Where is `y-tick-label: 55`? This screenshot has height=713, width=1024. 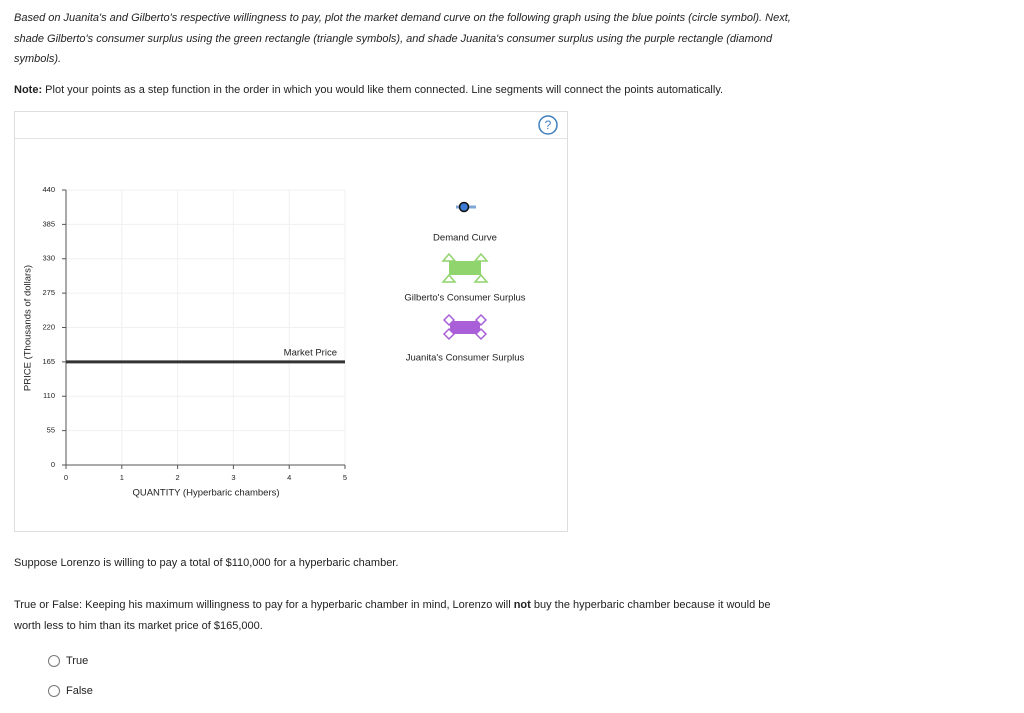 y-tick-label: 55 is located at coordinates (51, 430).